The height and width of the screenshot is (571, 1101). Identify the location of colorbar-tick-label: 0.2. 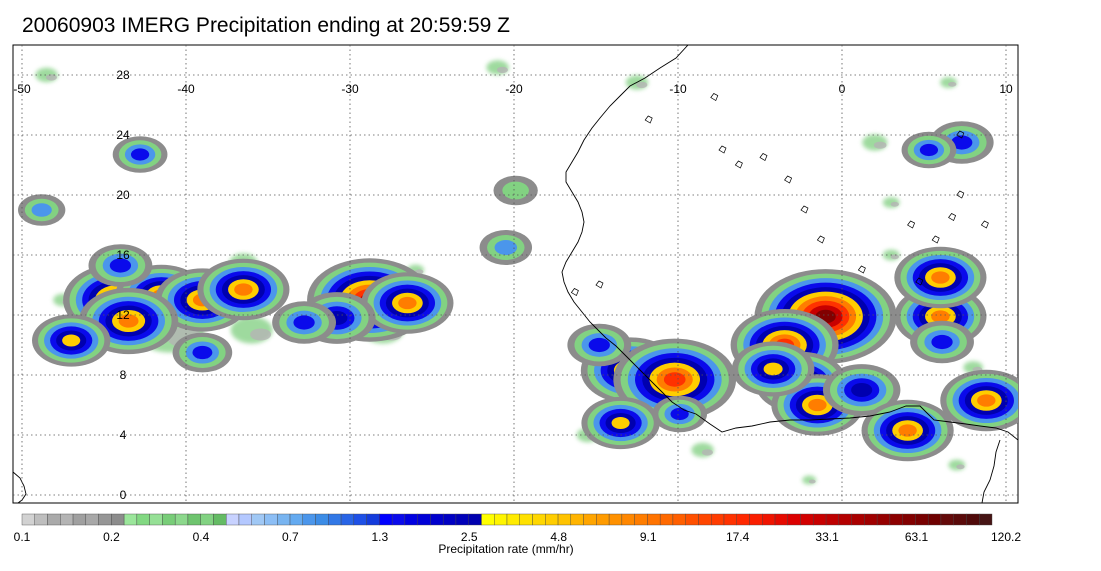
(111, 537).